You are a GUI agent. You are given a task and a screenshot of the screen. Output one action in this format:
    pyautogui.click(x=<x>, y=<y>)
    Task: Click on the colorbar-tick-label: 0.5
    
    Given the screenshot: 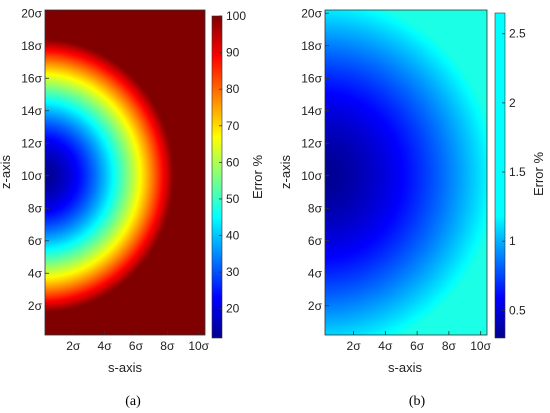 What is the action you would take?
    pyautogui.click(x=517, y=310)
    